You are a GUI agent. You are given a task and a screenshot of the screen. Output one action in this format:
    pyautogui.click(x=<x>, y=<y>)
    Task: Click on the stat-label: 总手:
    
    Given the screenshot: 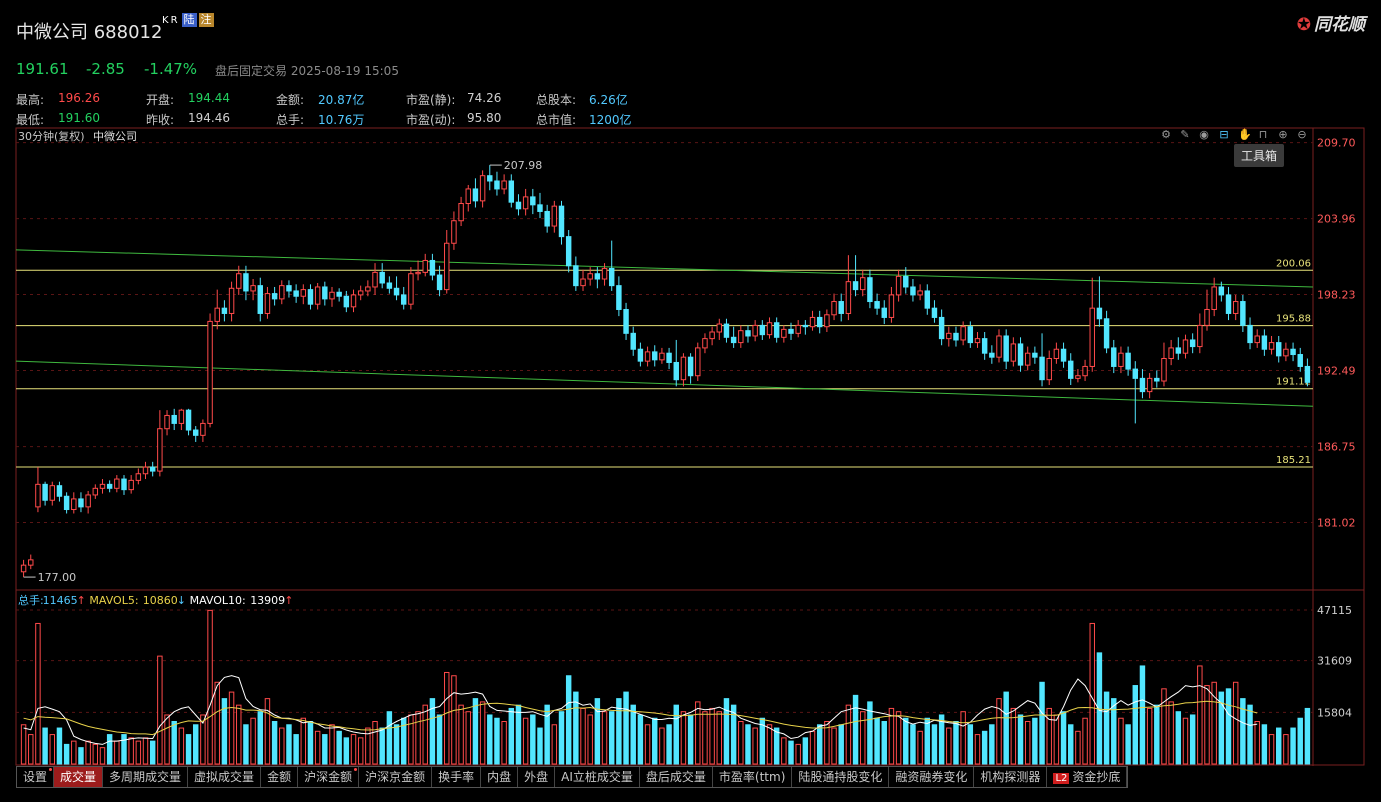 What is the action you would take?
    pyautogui.click(x=290, y=120)
    